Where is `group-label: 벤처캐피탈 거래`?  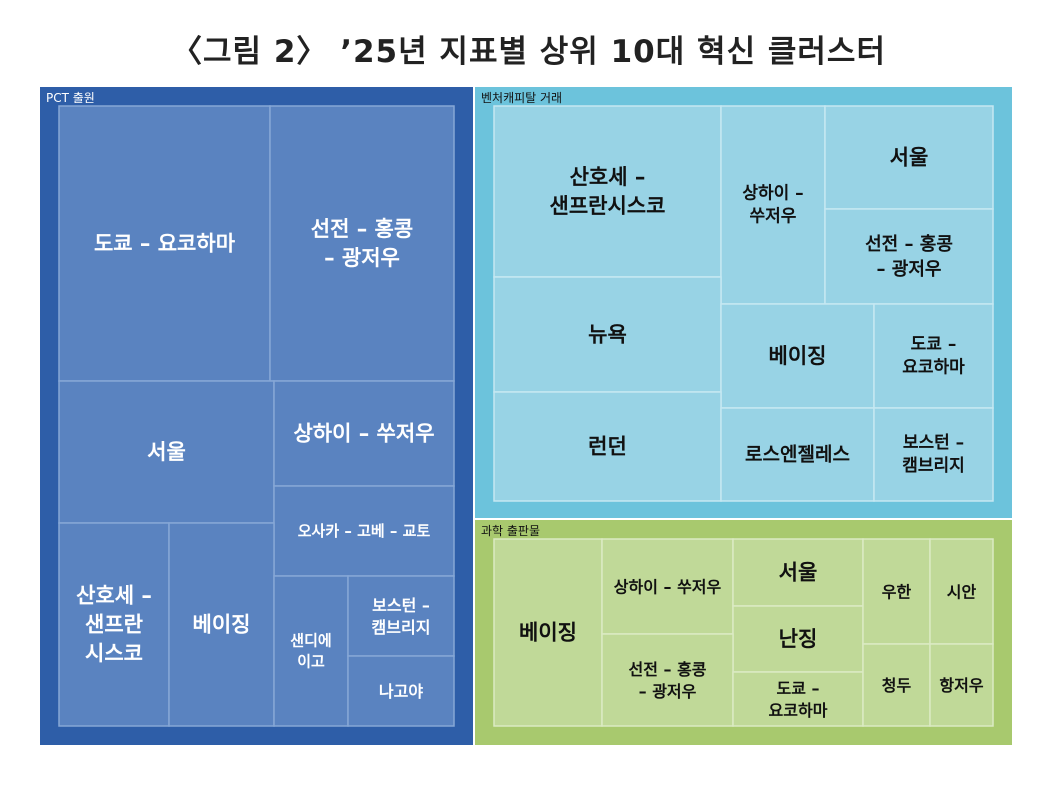
group-label: 벤처캐피탈 거래 is located at coordinates (521, 98).